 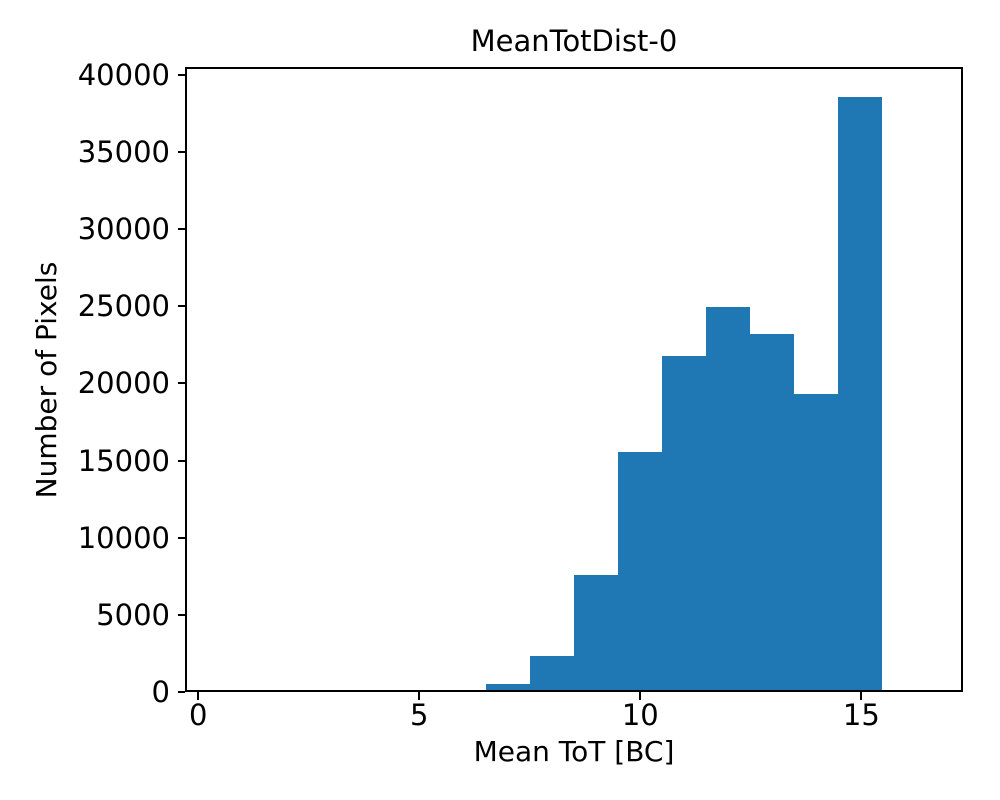 What do you see at coordinates (123, 460) in the screenshot?
I see `y-axis-tick-label: 15000` at bounding box center [123, 460].